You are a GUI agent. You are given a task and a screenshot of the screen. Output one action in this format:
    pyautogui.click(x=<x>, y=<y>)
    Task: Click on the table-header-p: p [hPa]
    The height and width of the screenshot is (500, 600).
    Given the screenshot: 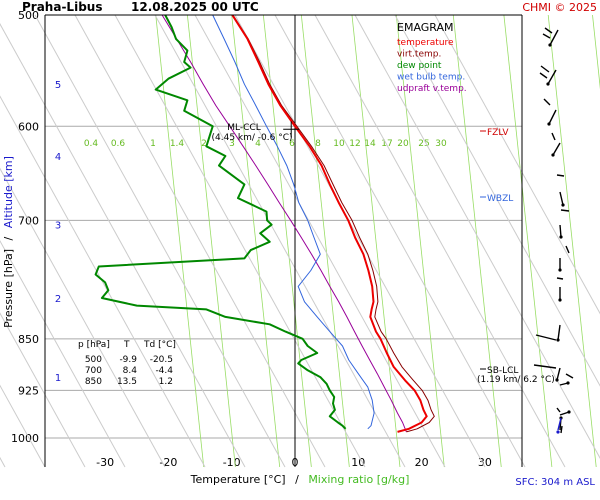 What is the action you would take?
    pyautogui.click(x=94, y=345)
    